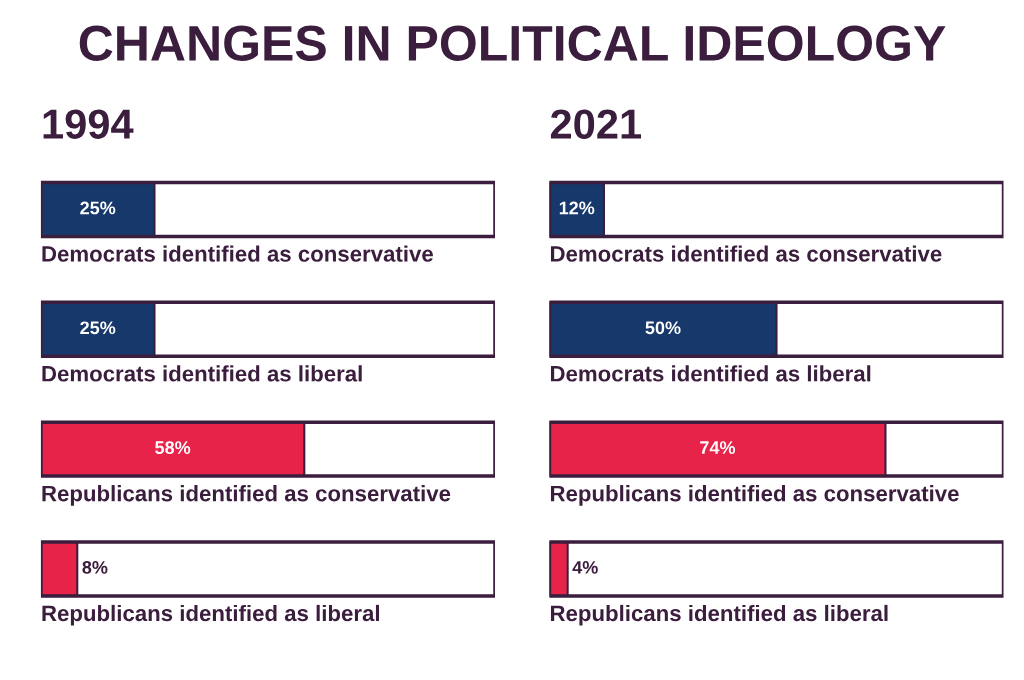 The image size is (1024, 680). Describe the element at coordinates (585, 567) in the screenshot. I see `data-label: 4%` at that location.